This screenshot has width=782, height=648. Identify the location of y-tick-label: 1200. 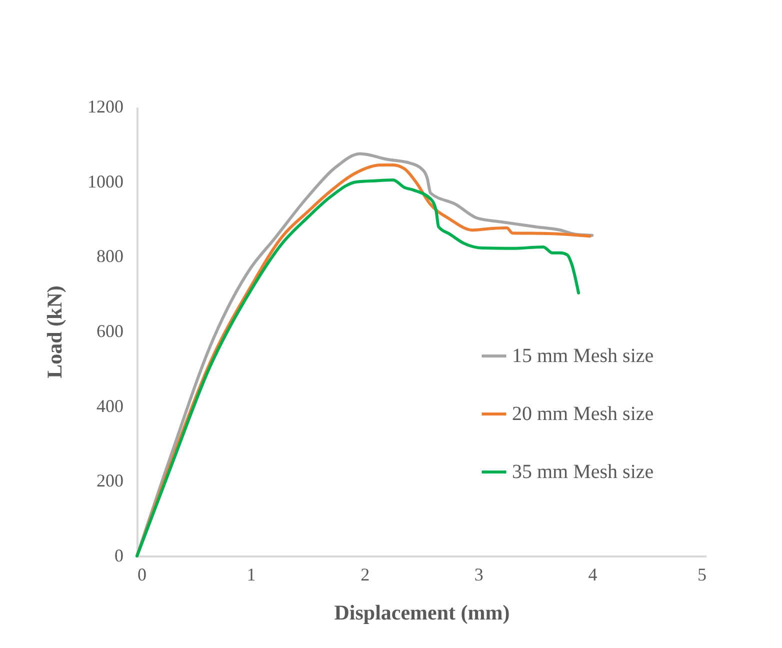
(106, 106).